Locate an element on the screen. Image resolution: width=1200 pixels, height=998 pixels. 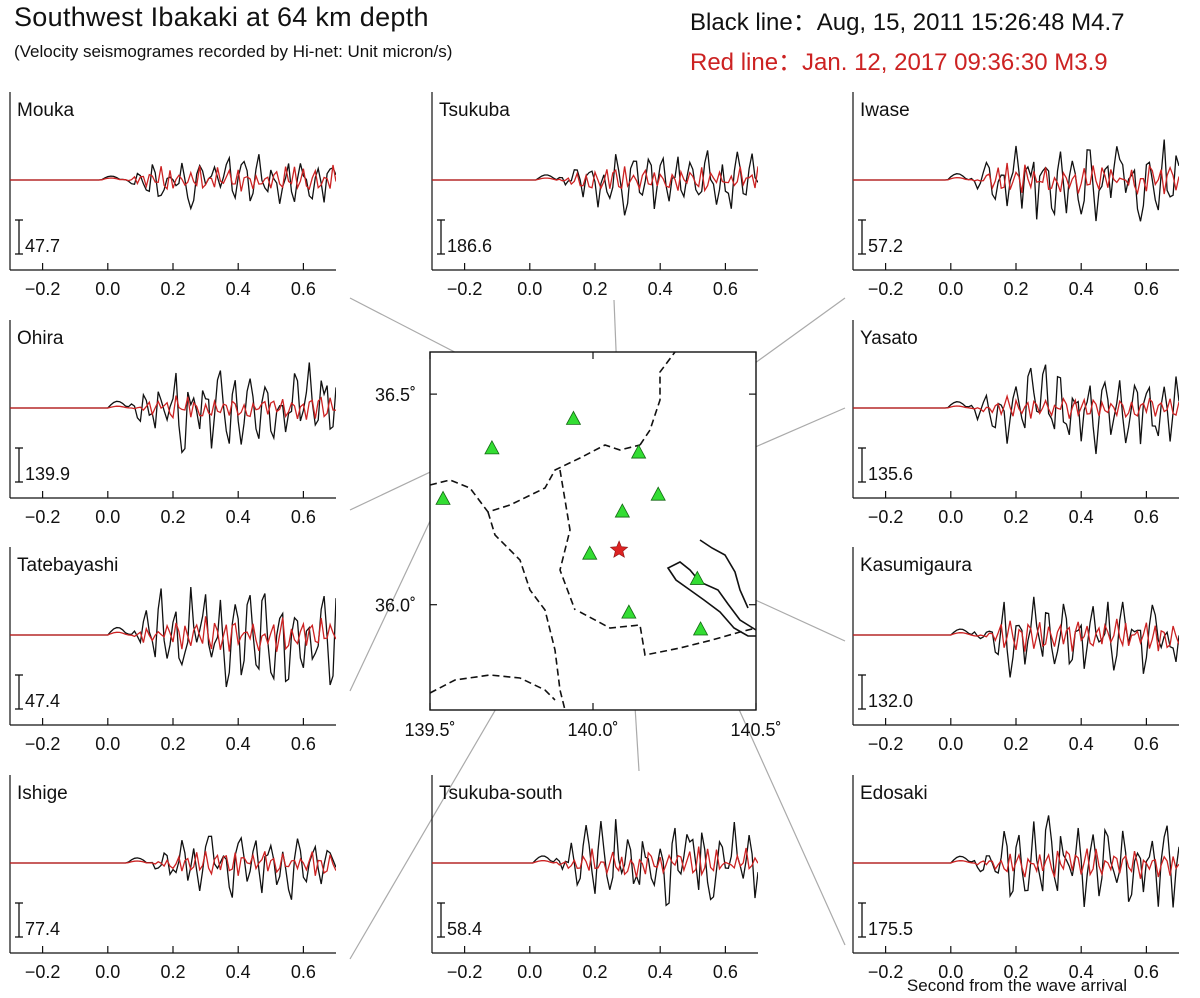
seismogram-panel-yasato: Yasato 135.6 −0.2 0.0 0.2 0.4 0.6 is located at coordinates (1015, 423).